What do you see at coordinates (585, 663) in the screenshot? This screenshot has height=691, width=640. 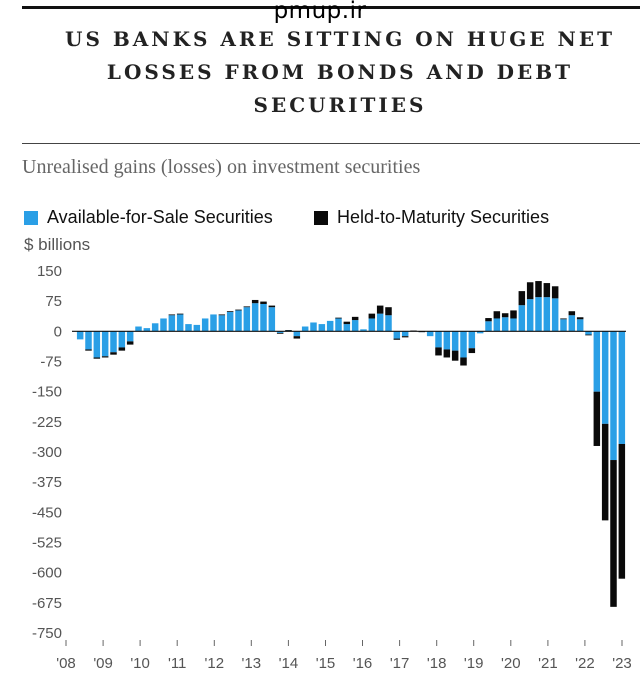 I see `x-tick-label: '22` at bounding box center [585, 663].